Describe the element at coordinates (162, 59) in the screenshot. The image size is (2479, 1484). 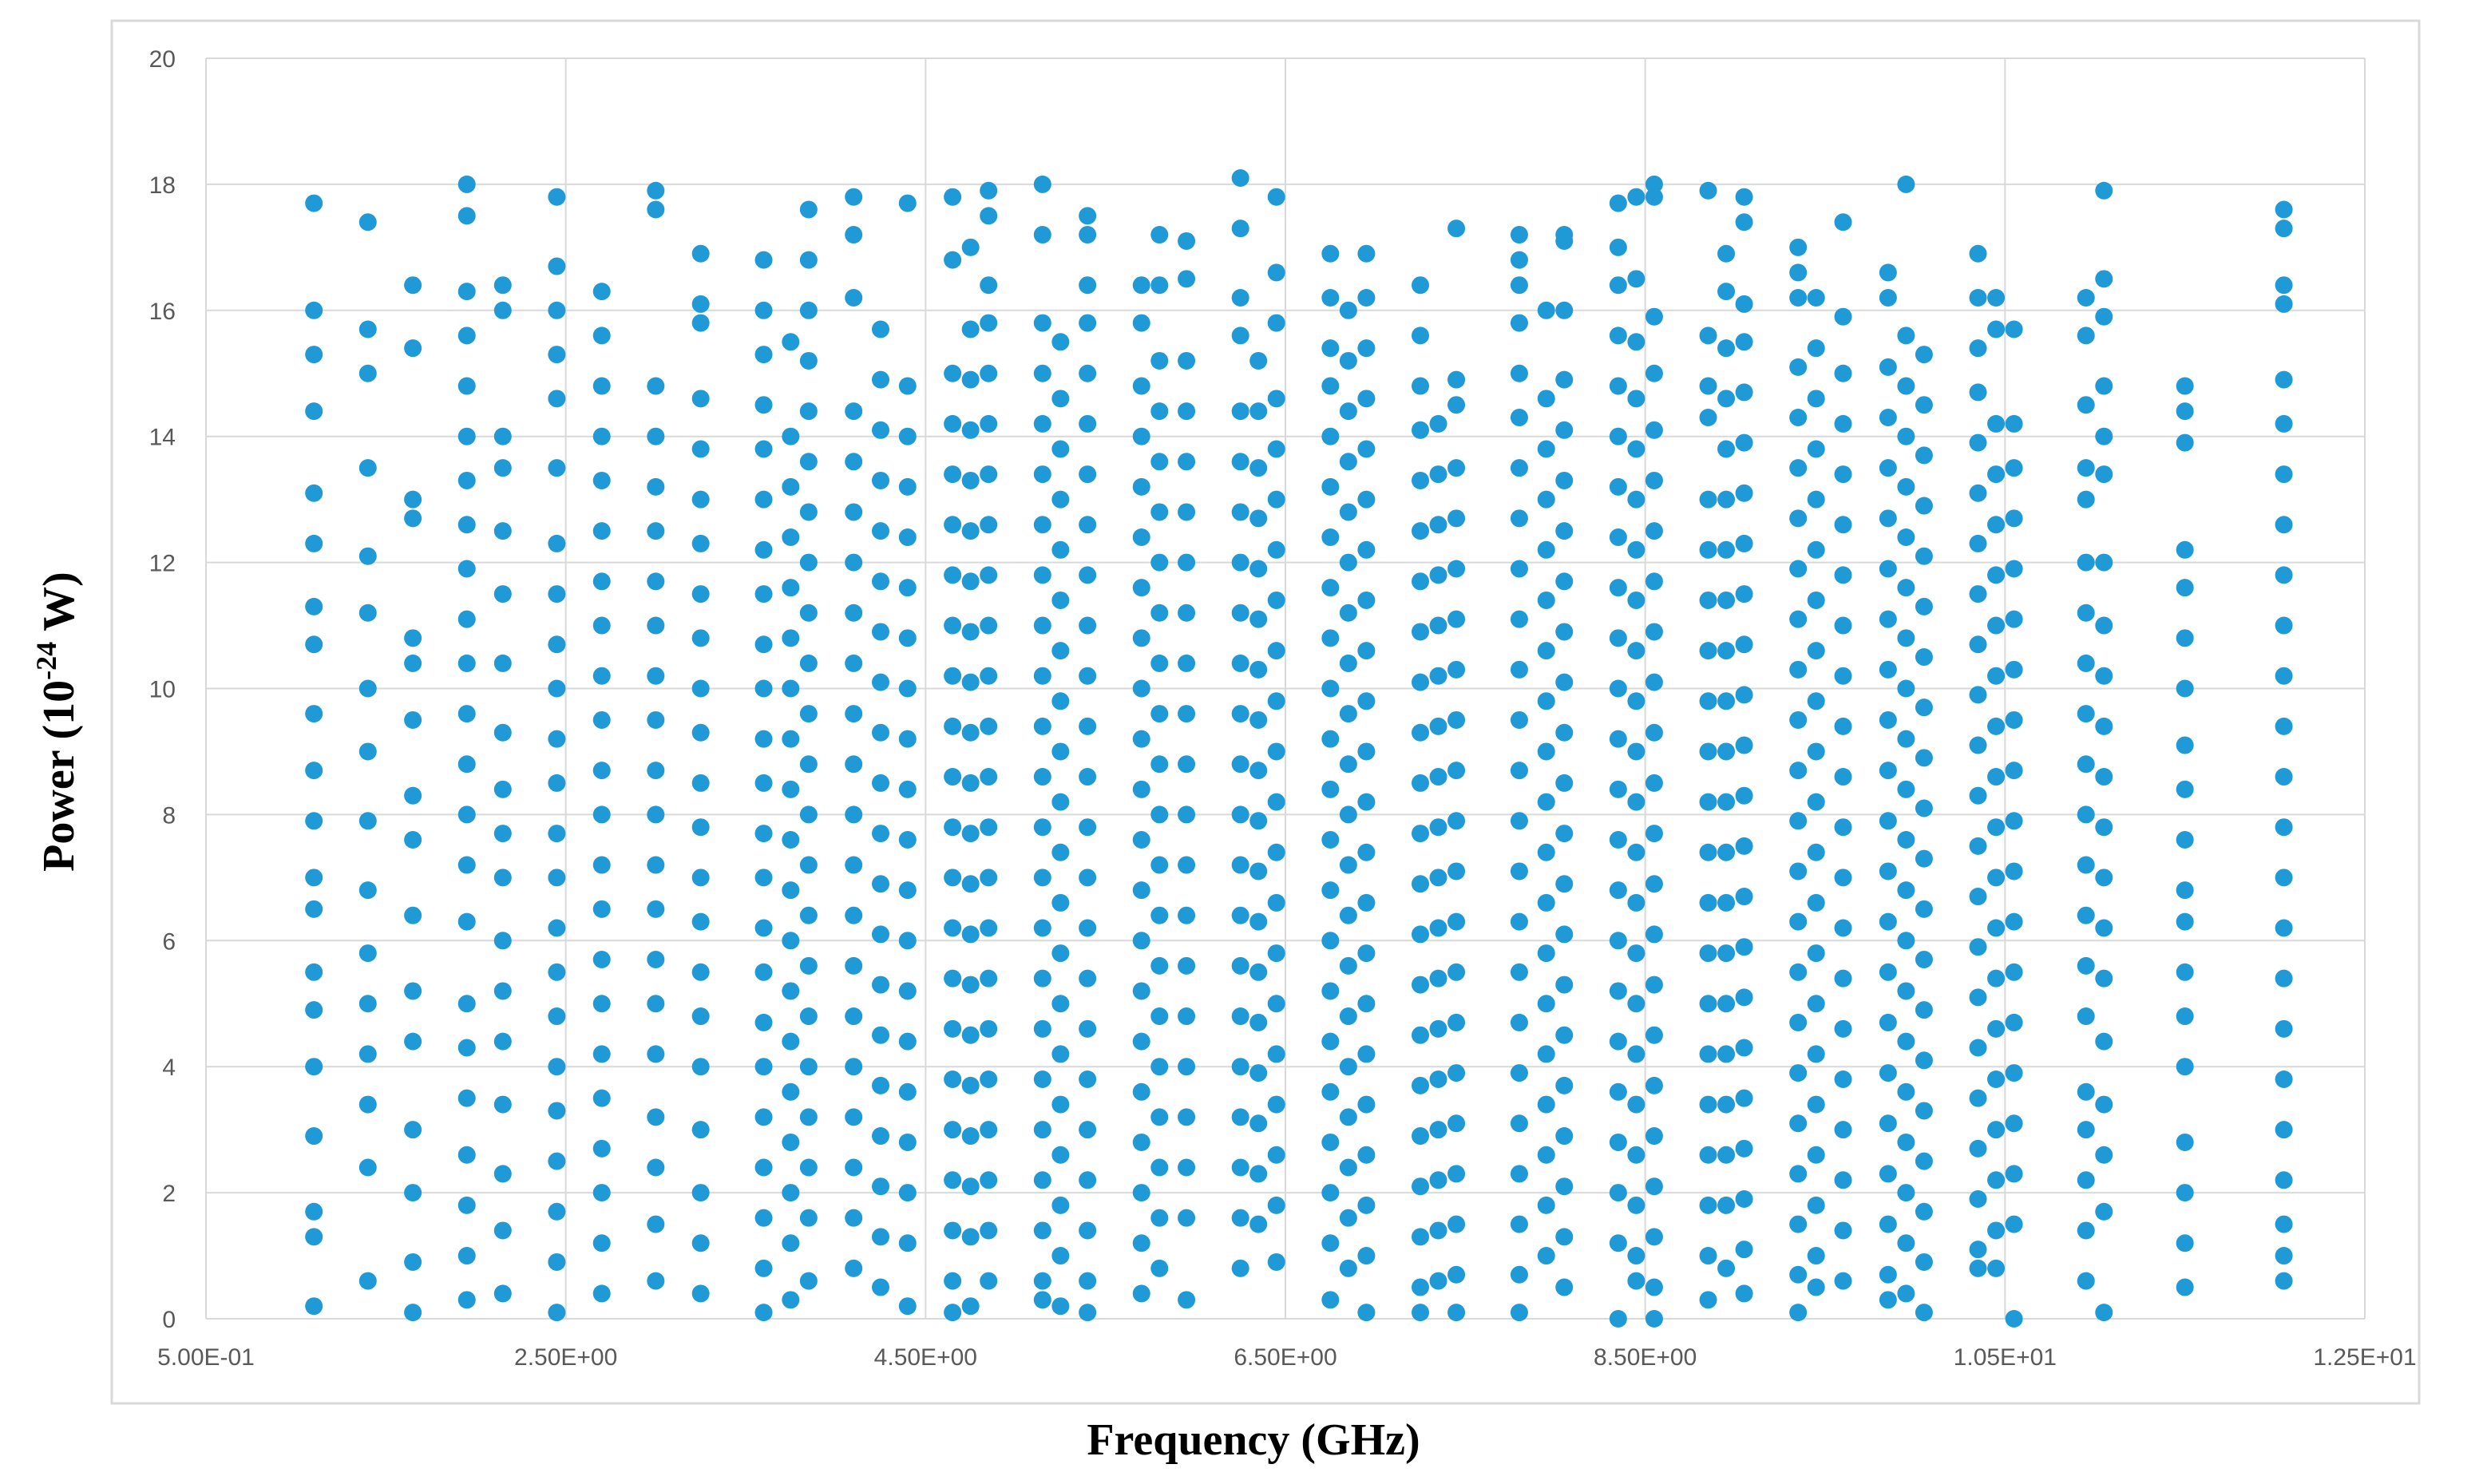
I see `y-tick-label: 20` at that location.